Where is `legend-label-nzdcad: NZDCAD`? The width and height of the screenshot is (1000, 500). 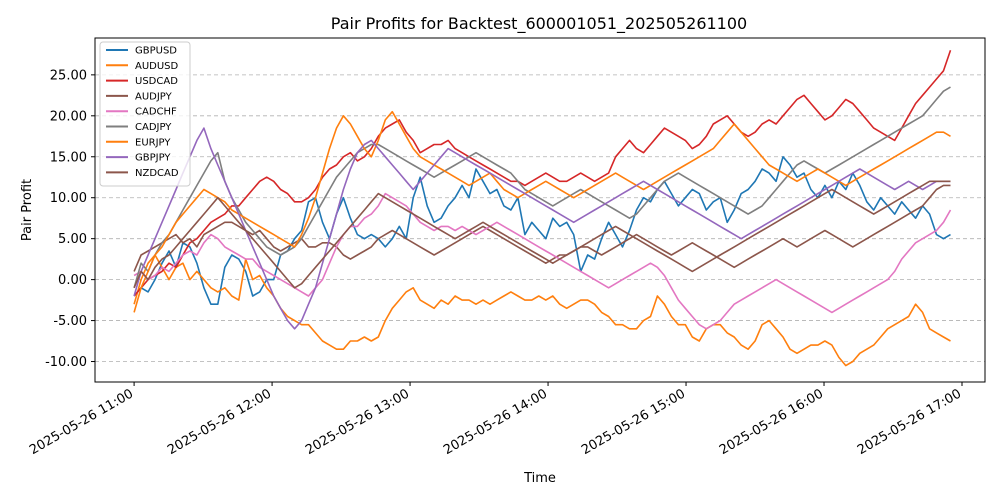 legend-label-nzdcad: NZDCAD is located at coordinates (157, 173).